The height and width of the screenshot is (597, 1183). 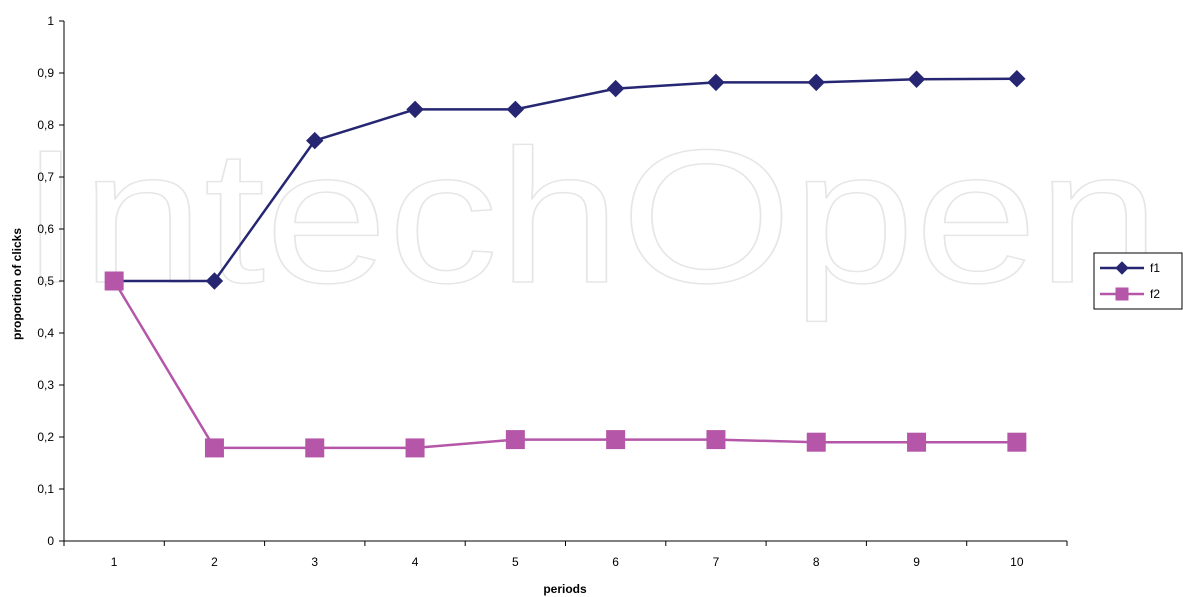 I want to click on x-tick-label: 1, so click(x=114, y=562).